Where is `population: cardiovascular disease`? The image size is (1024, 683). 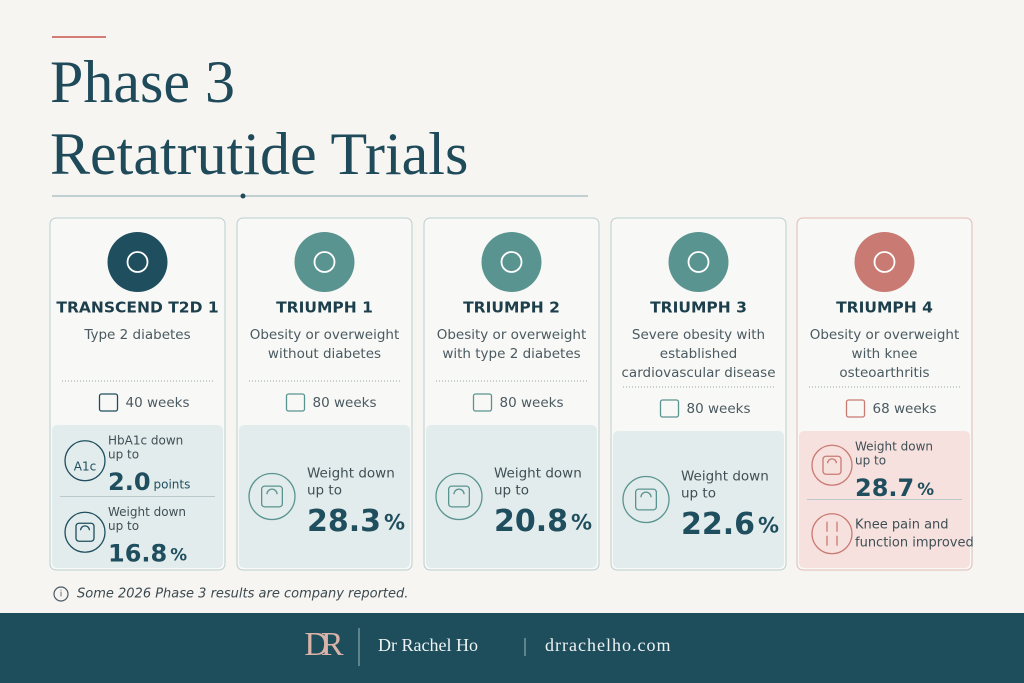 population: cardiovascular disease is located at coordinates (699, 373).